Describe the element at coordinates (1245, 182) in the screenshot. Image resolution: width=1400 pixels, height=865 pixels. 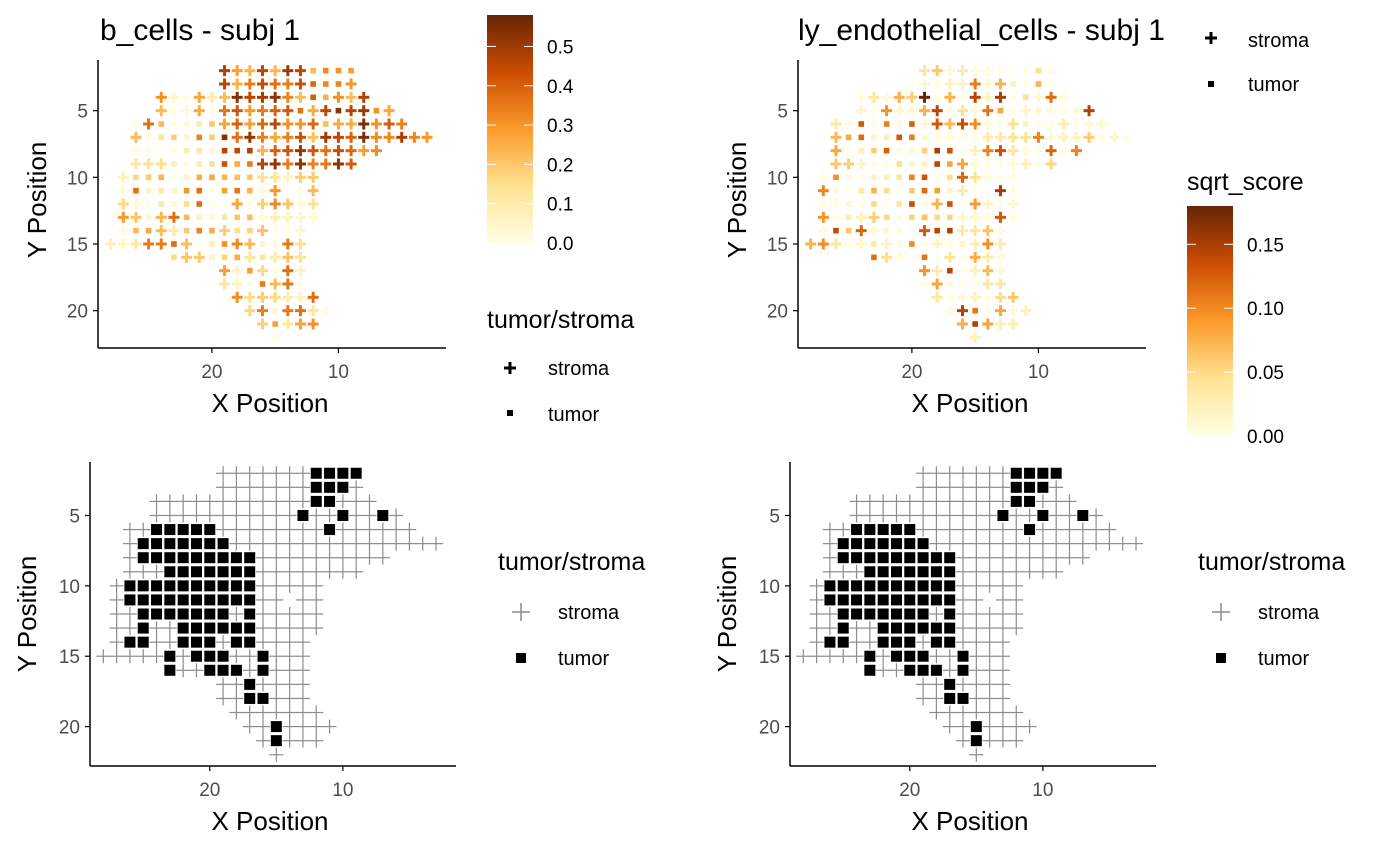
I see `colorbar-title: sqrt_score` at that location.